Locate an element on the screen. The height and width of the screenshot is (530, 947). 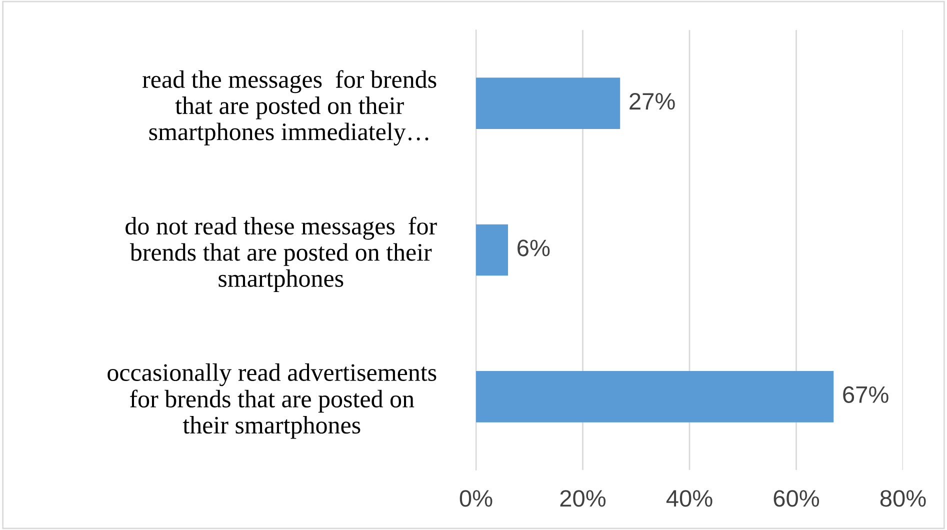
x-tick-label: 20% is located at coordinates (583, 498).